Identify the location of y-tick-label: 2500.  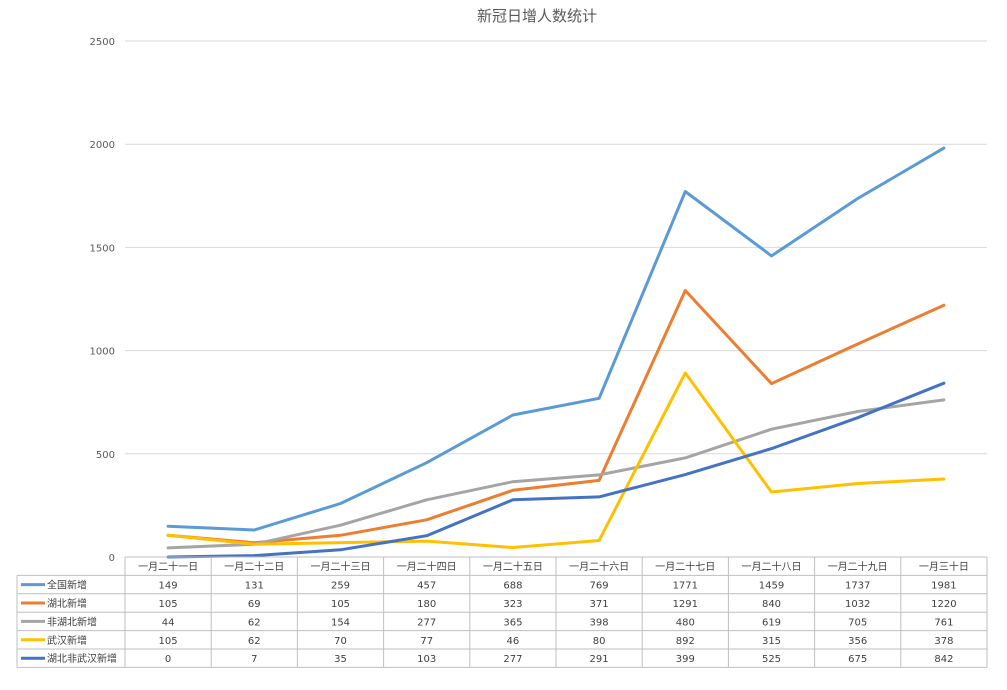
(102, 42).